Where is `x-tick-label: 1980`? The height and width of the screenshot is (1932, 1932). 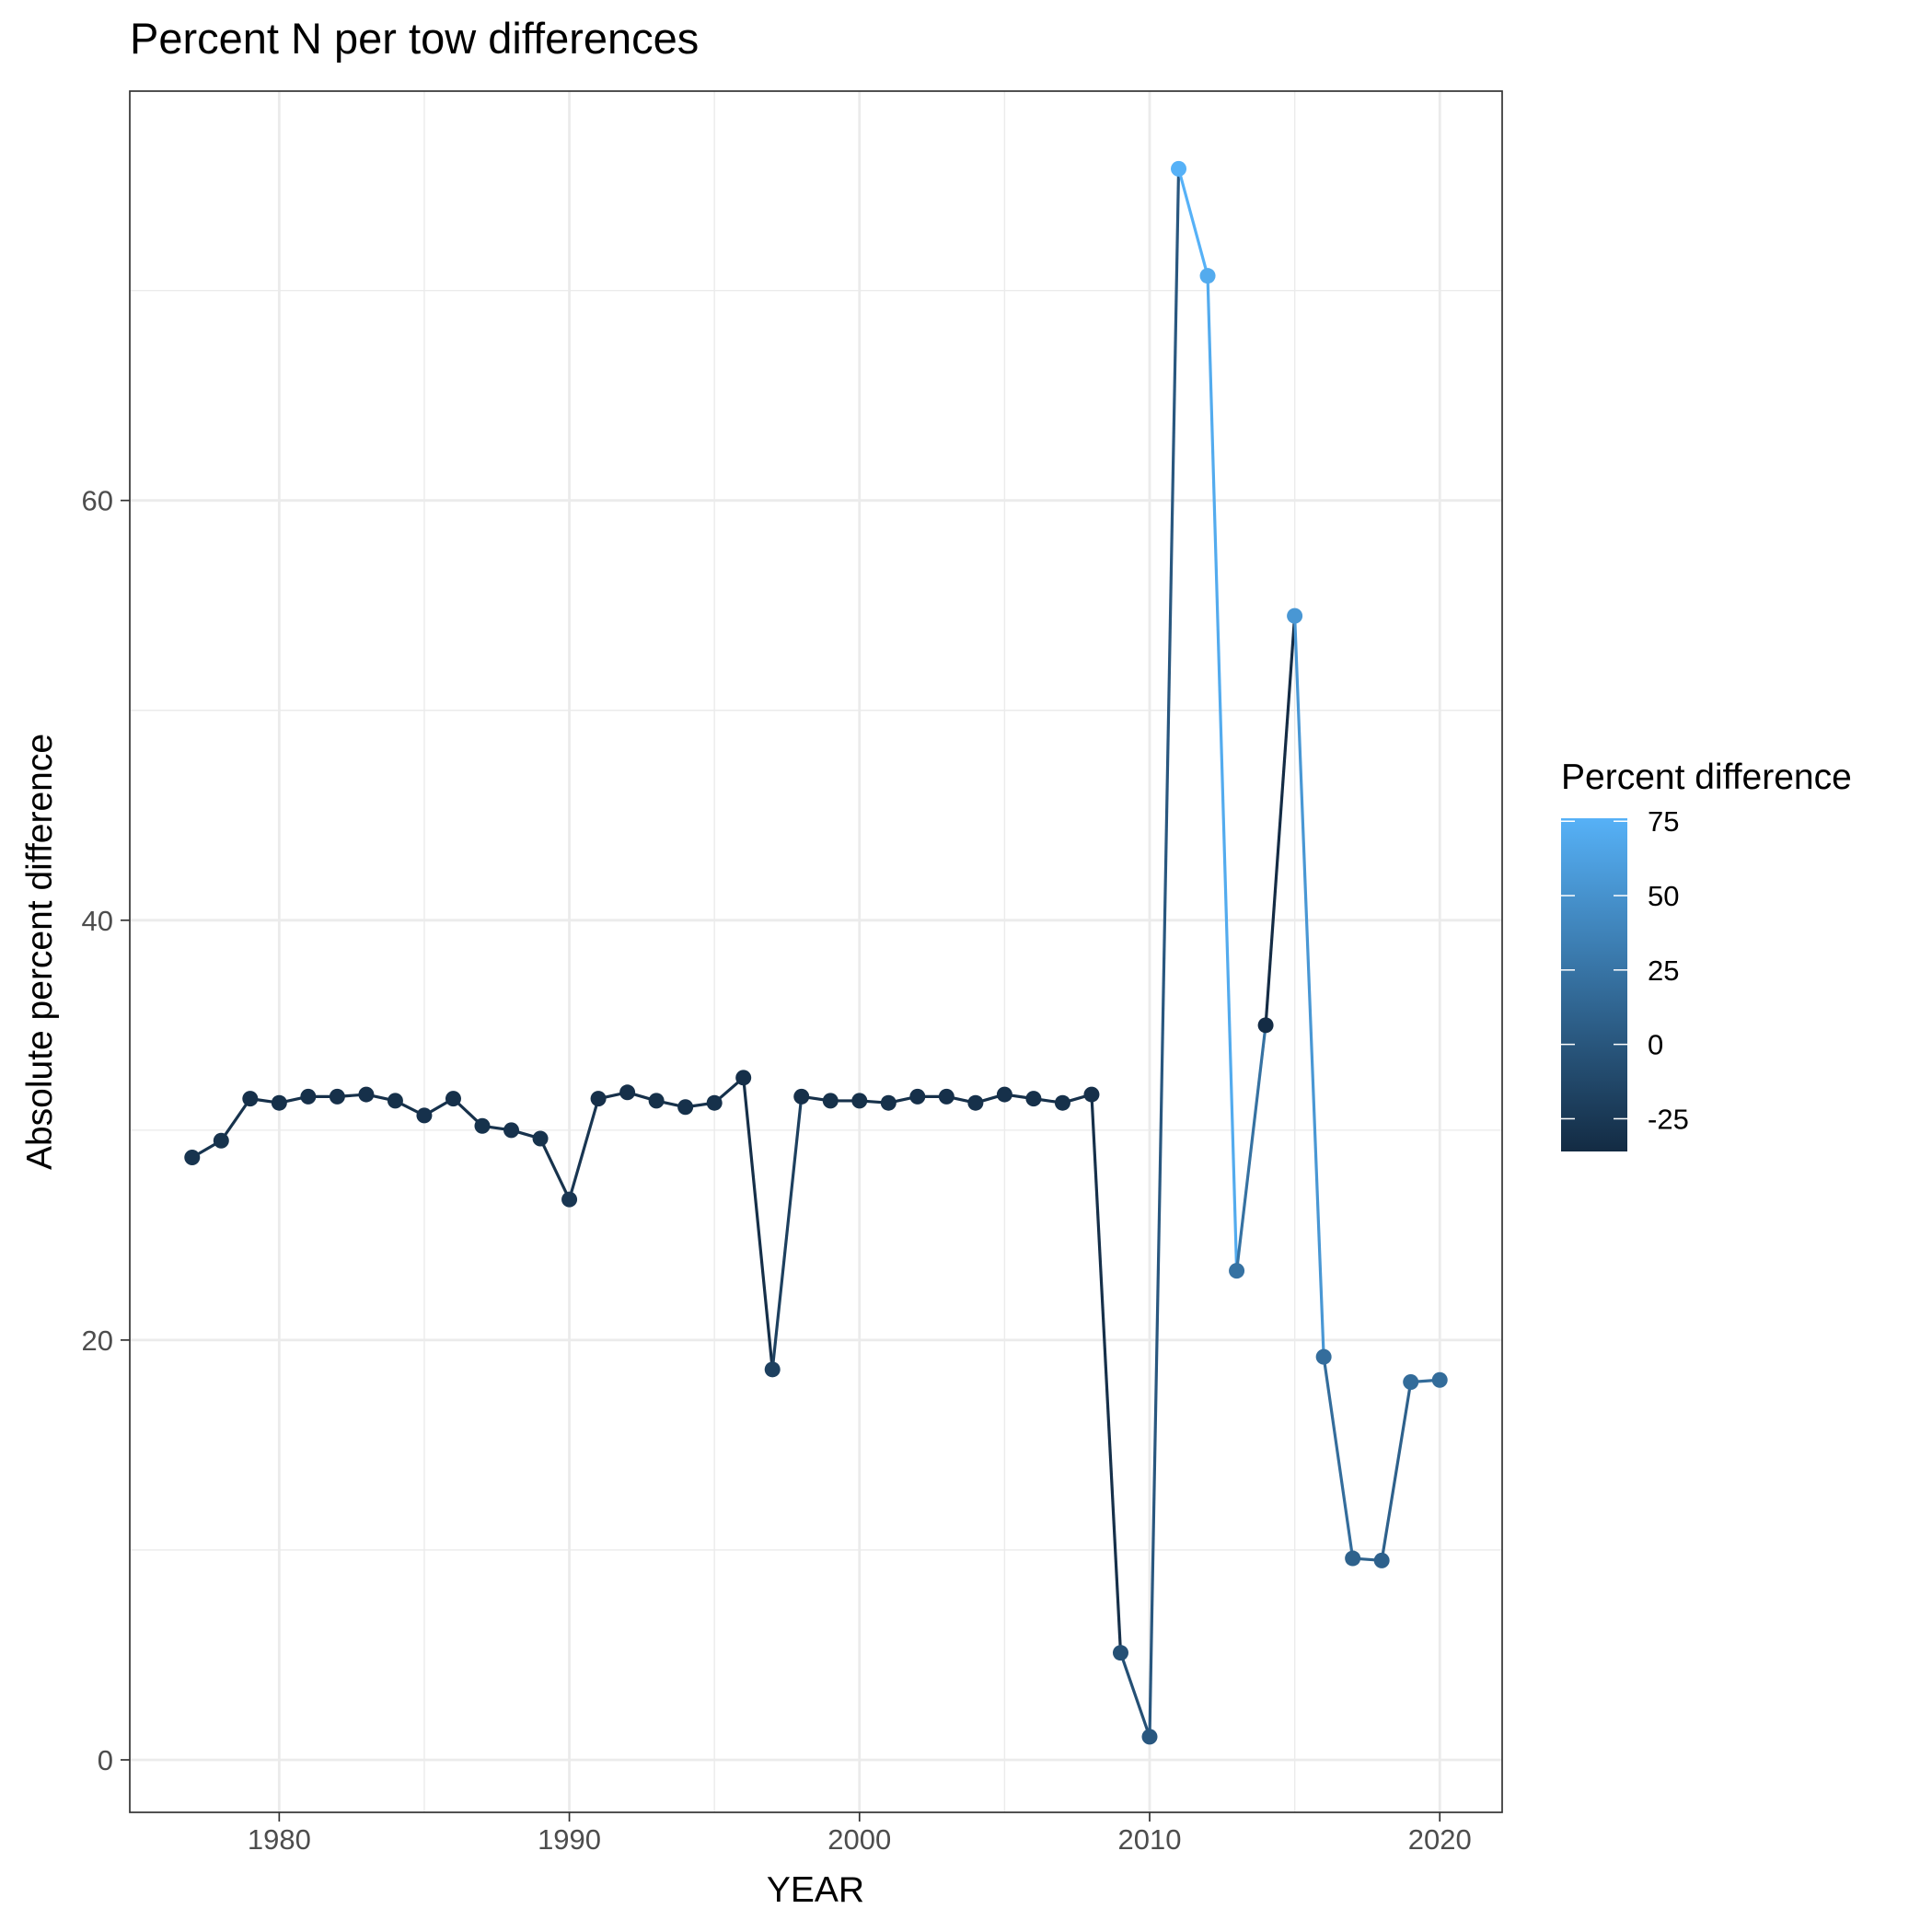
x-tick-label: 1980 is located at coordinates (280, 1840).